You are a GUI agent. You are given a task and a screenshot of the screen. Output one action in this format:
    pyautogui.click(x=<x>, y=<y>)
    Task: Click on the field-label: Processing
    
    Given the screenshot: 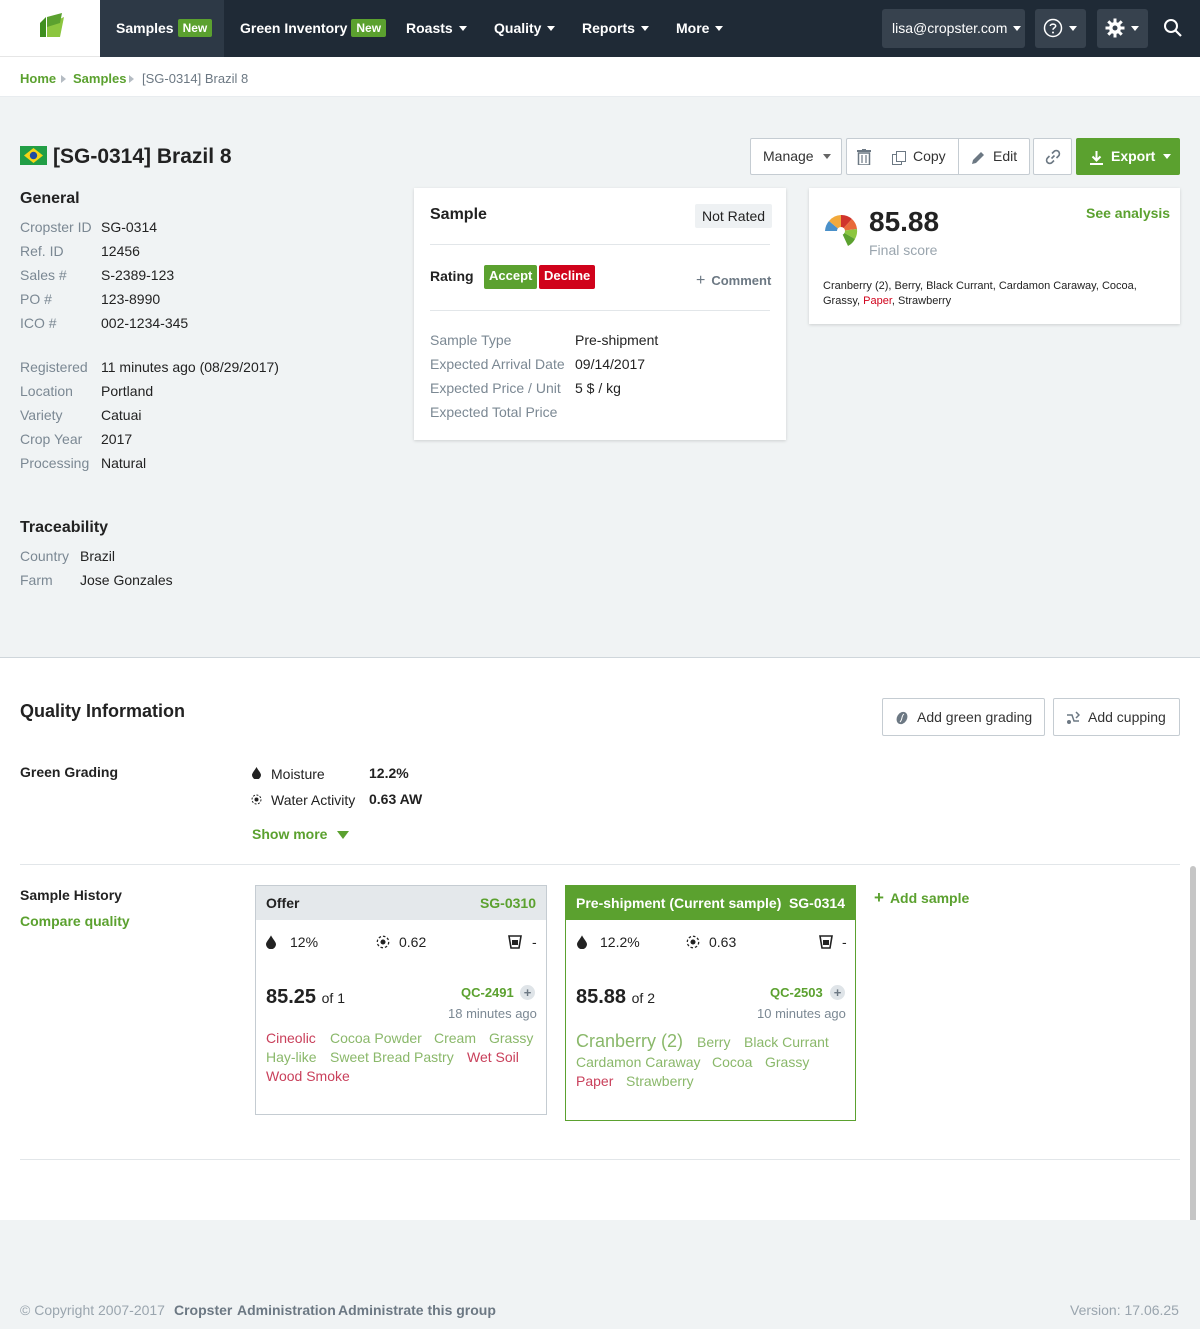 What is the action you would take?
    pyautogui.click(x=55, y=463)
    